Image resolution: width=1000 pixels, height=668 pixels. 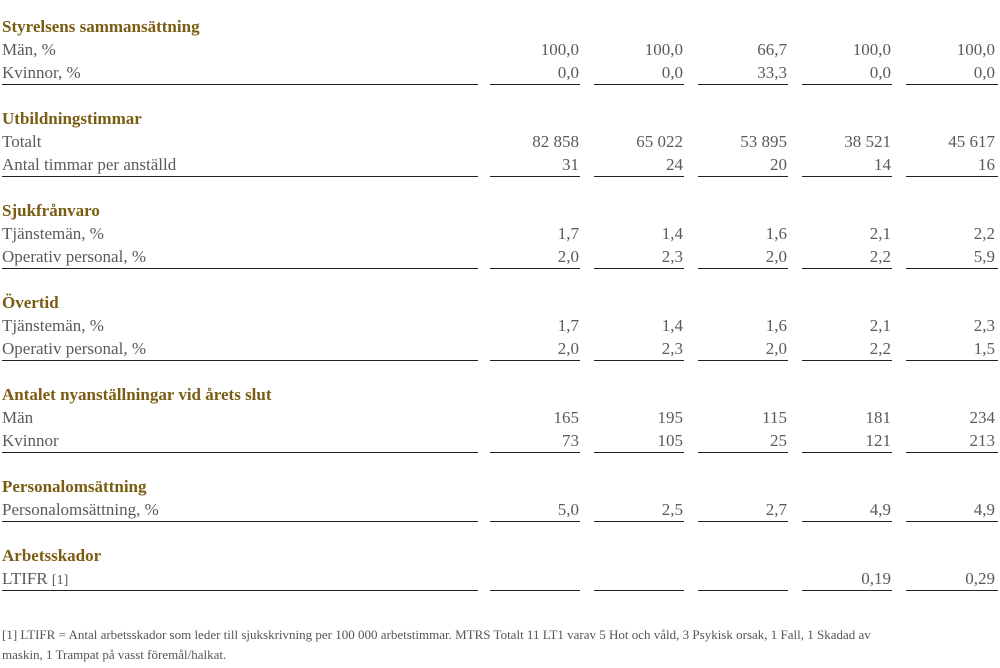 I want to click on value-cell: 45 617, so click(x=971, y=141).